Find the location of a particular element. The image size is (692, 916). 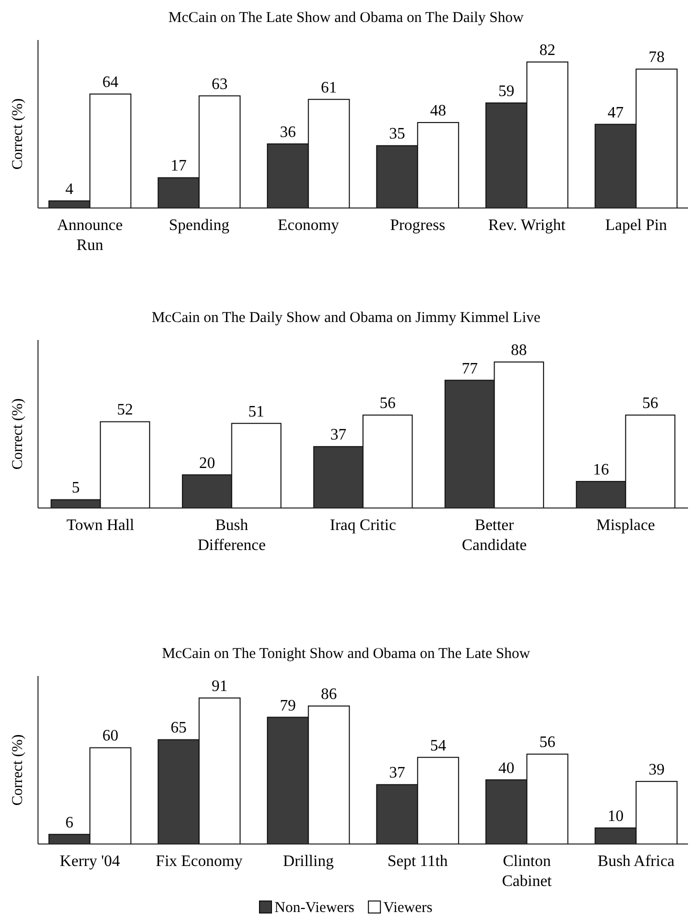

data-label: 78 is located at coordinates (656, 57).